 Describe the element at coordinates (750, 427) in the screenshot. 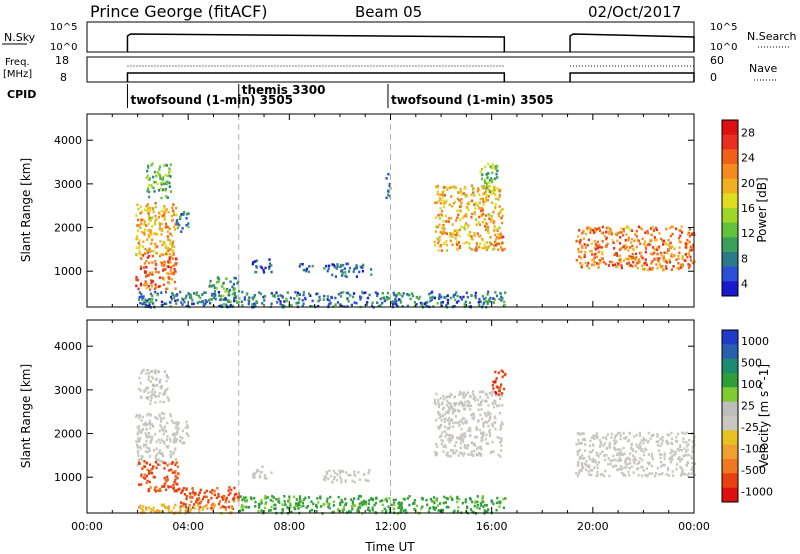

I see `colorbar-tick-label: -25` at that location.